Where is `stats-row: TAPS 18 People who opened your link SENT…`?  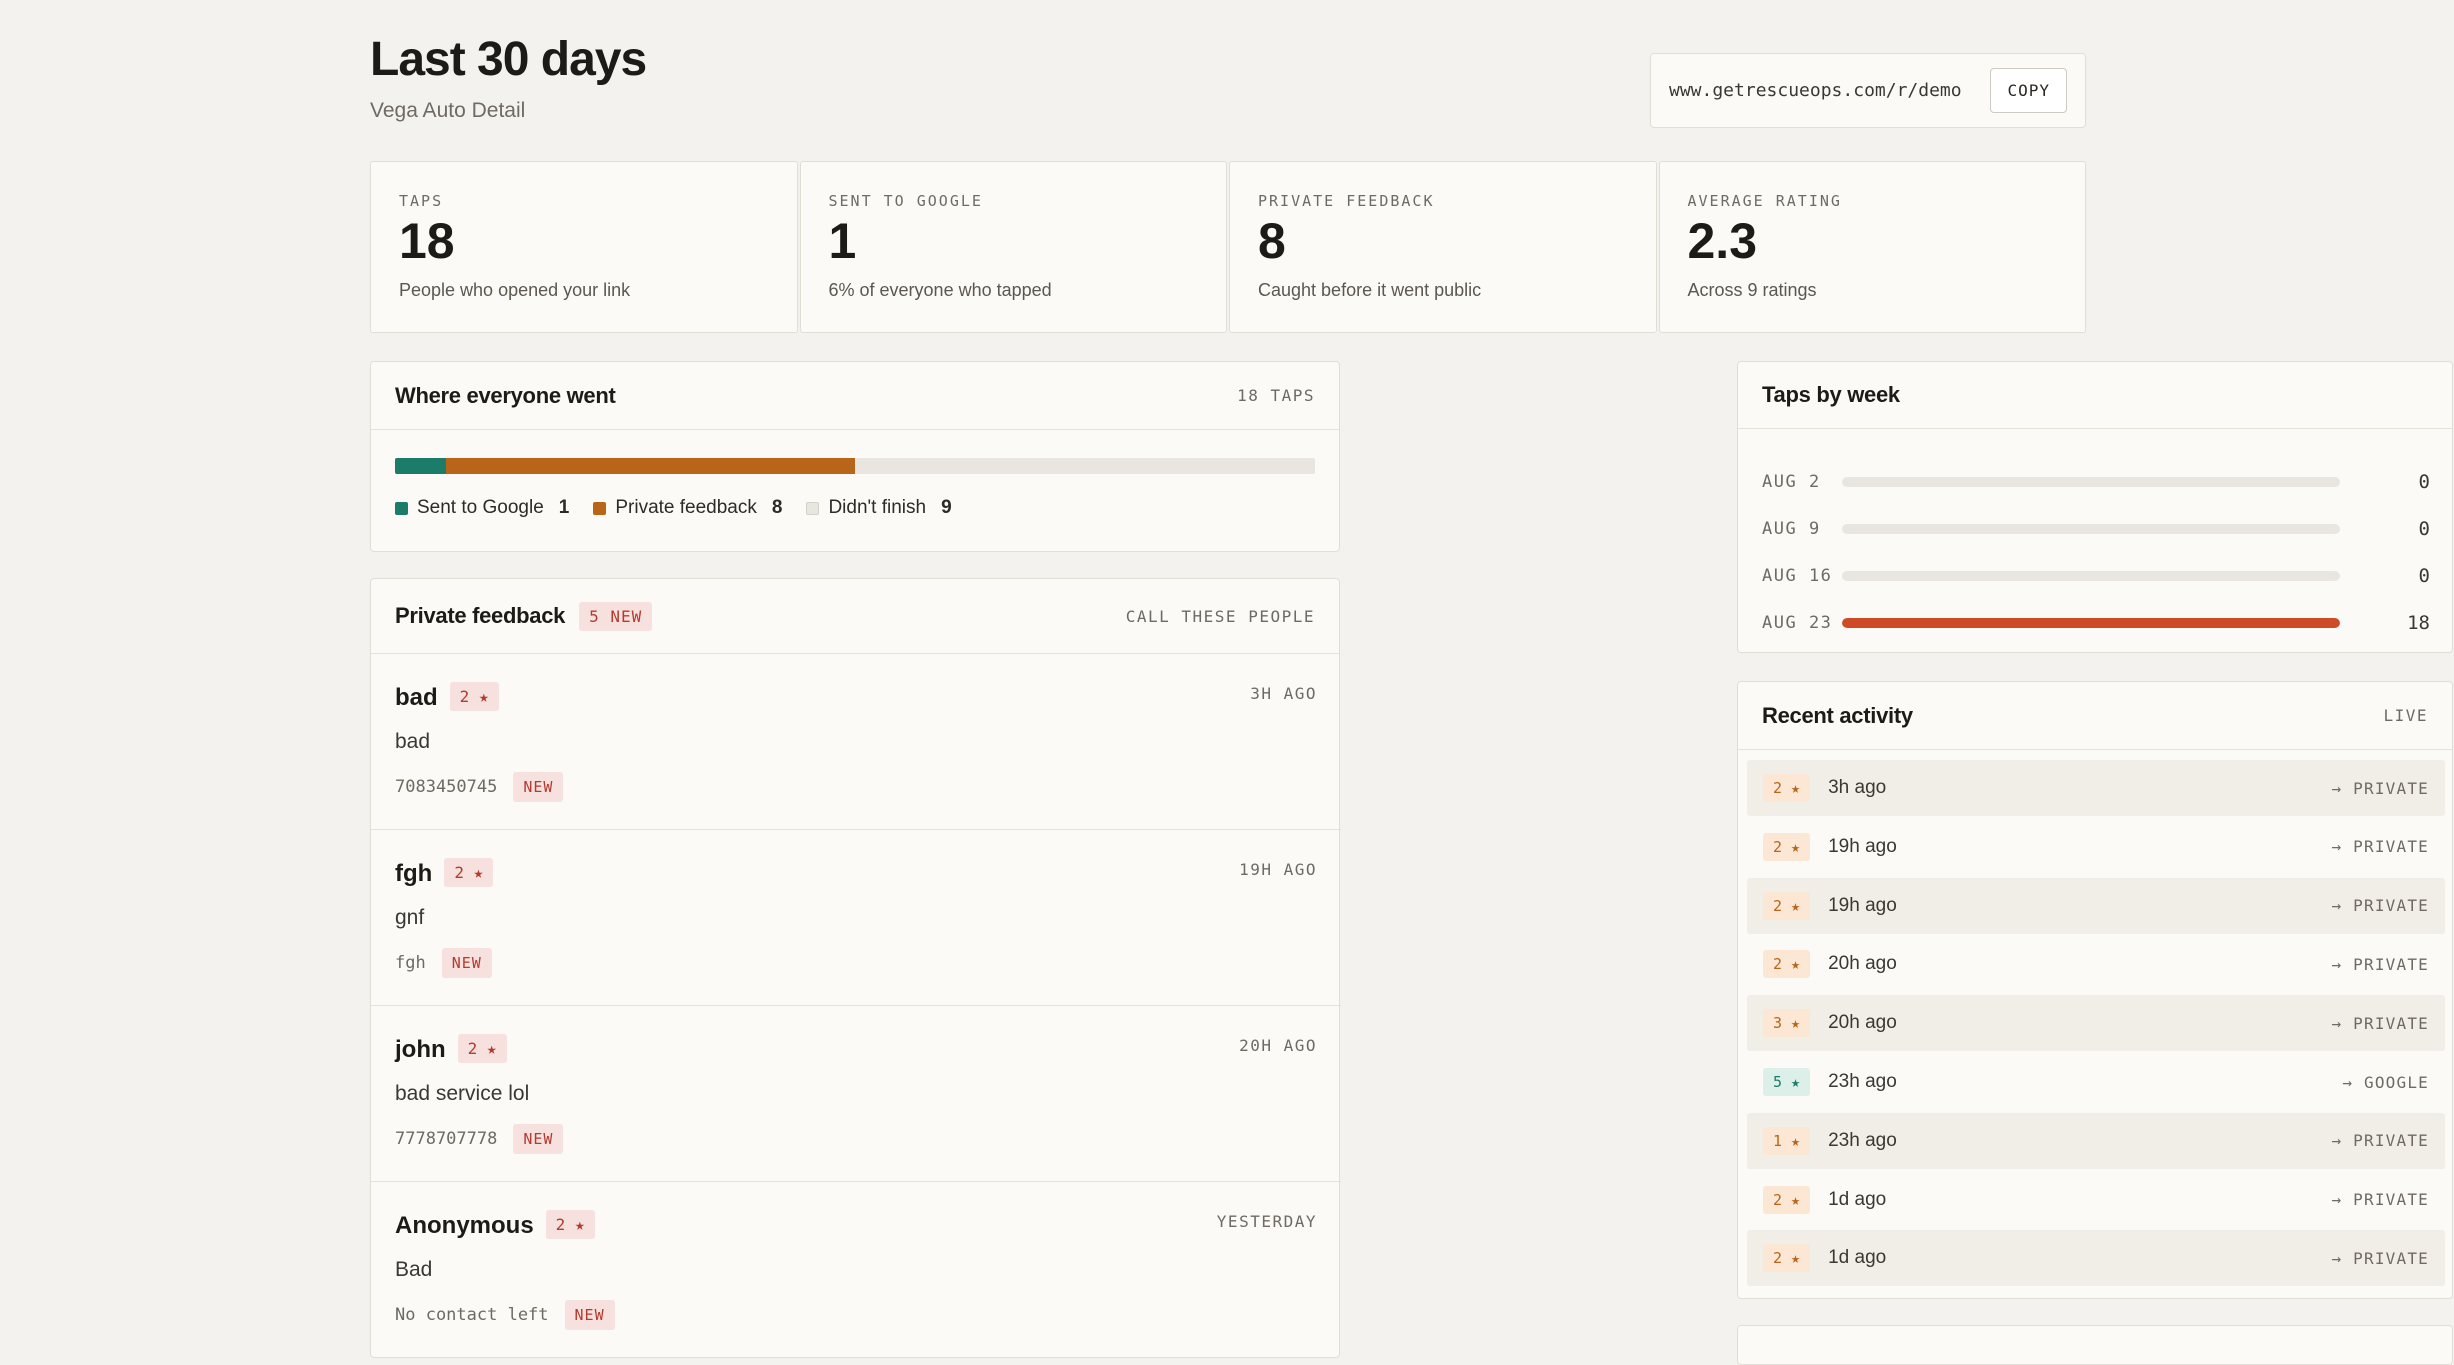
stats-row: TAPS 18 People who opened your link SENT… is located at coordinates (1228, 247).